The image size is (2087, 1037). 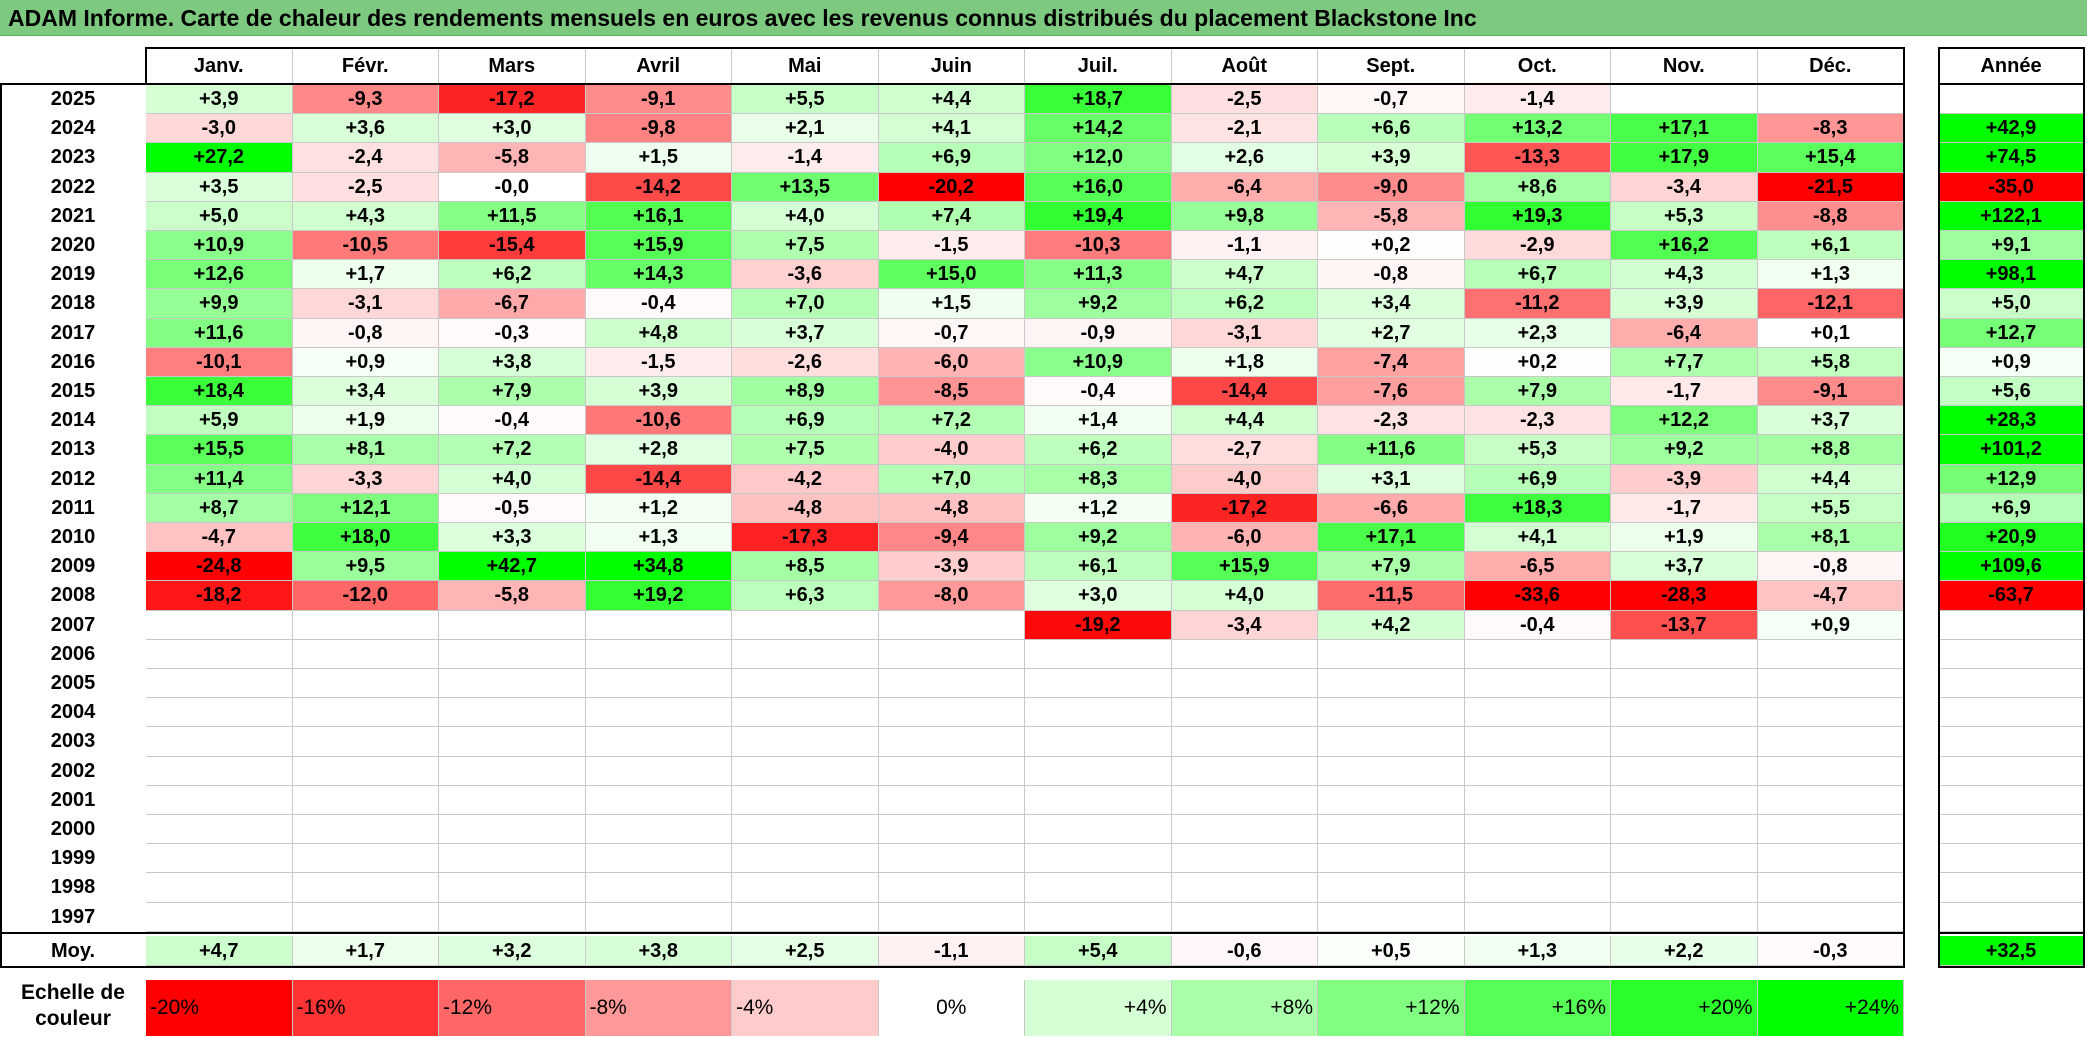 What do you see at coordinates (1830, 625) in the screenshot?
I see `heatmap-cell: +0,9` at bounding box center [1830, 625].